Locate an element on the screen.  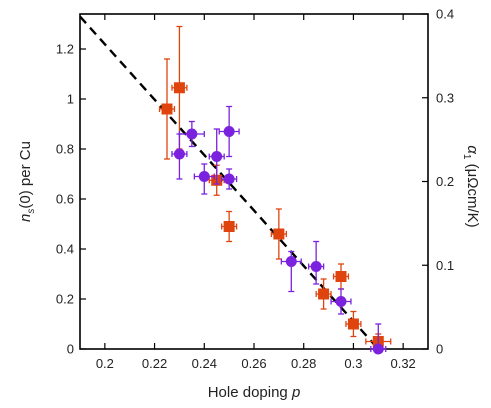
x-tick-label: 0.24 is located at coordinates (204, 363).